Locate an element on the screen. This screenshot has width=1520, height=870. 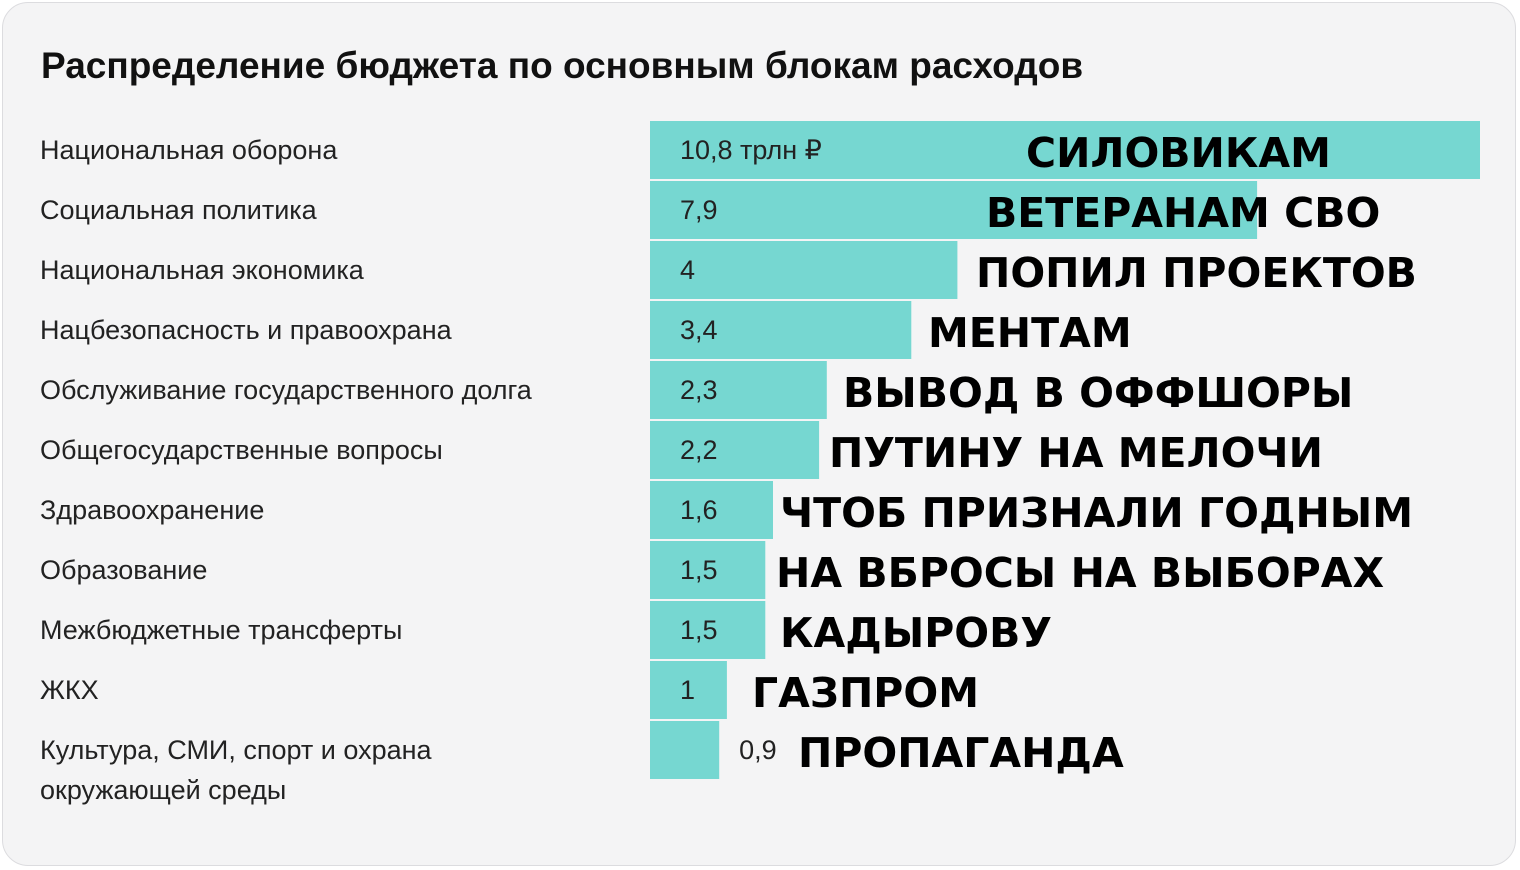
annotation-label: ГАЗПРОМ is located at coordinates (865, 693).